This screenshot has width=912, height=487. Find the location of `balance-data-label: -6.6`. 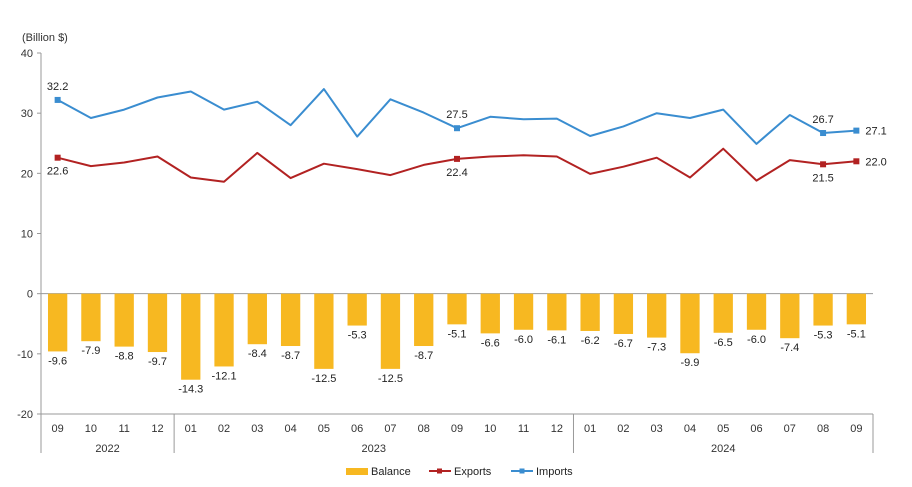

balance-data-label: -6.6 is located at coordinates (490, 343).